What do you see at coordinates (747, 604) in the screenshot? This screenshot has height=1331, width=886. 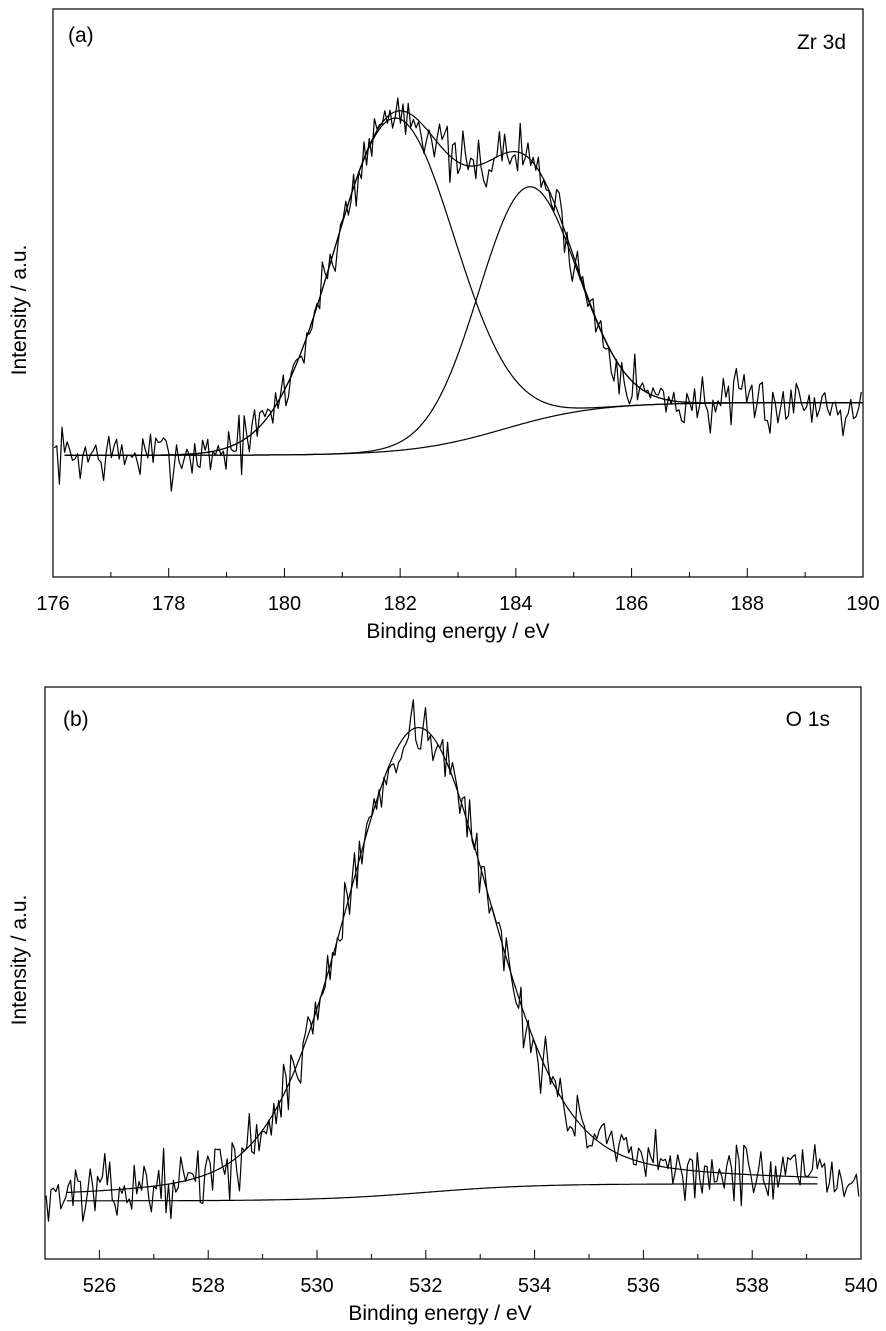 I see `panel-a-tick-label: 188` at bounding box center [747, 604].